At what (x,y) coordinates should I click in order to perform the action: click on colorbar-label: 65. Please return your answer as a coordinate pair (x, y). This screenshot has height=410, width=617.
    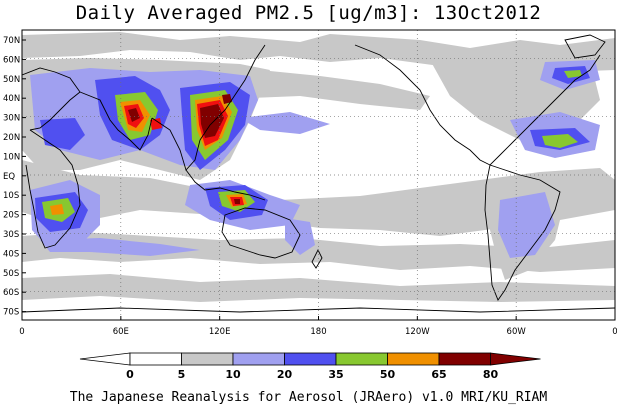
    Looking at the image, I should click on (438, 374).